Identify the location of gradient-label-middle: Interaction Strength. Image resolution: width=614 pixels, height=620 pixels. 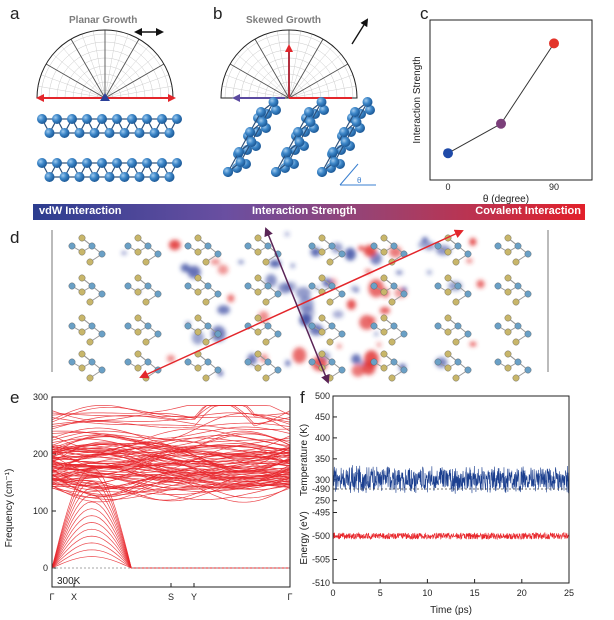
(304, 211).